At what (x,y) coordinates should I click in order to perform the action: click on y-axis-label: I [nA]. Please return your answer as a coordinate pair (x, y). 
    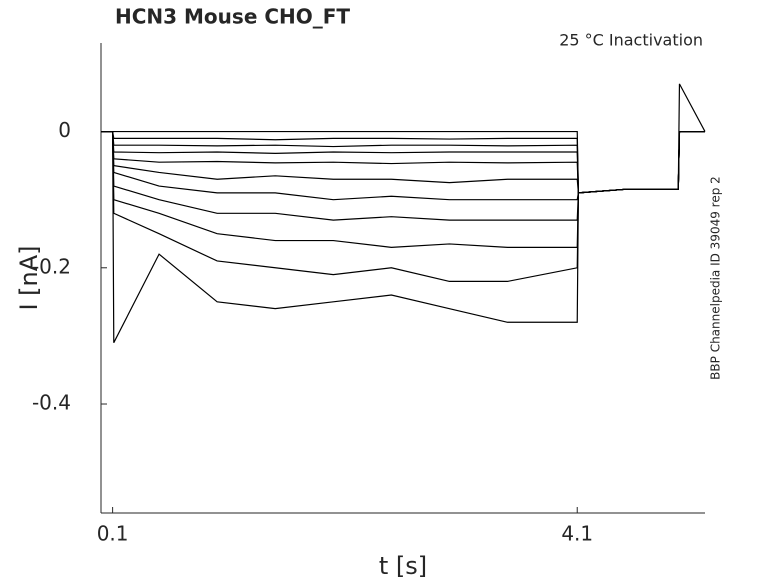
    Looking at the image, I should click on (29, 277).